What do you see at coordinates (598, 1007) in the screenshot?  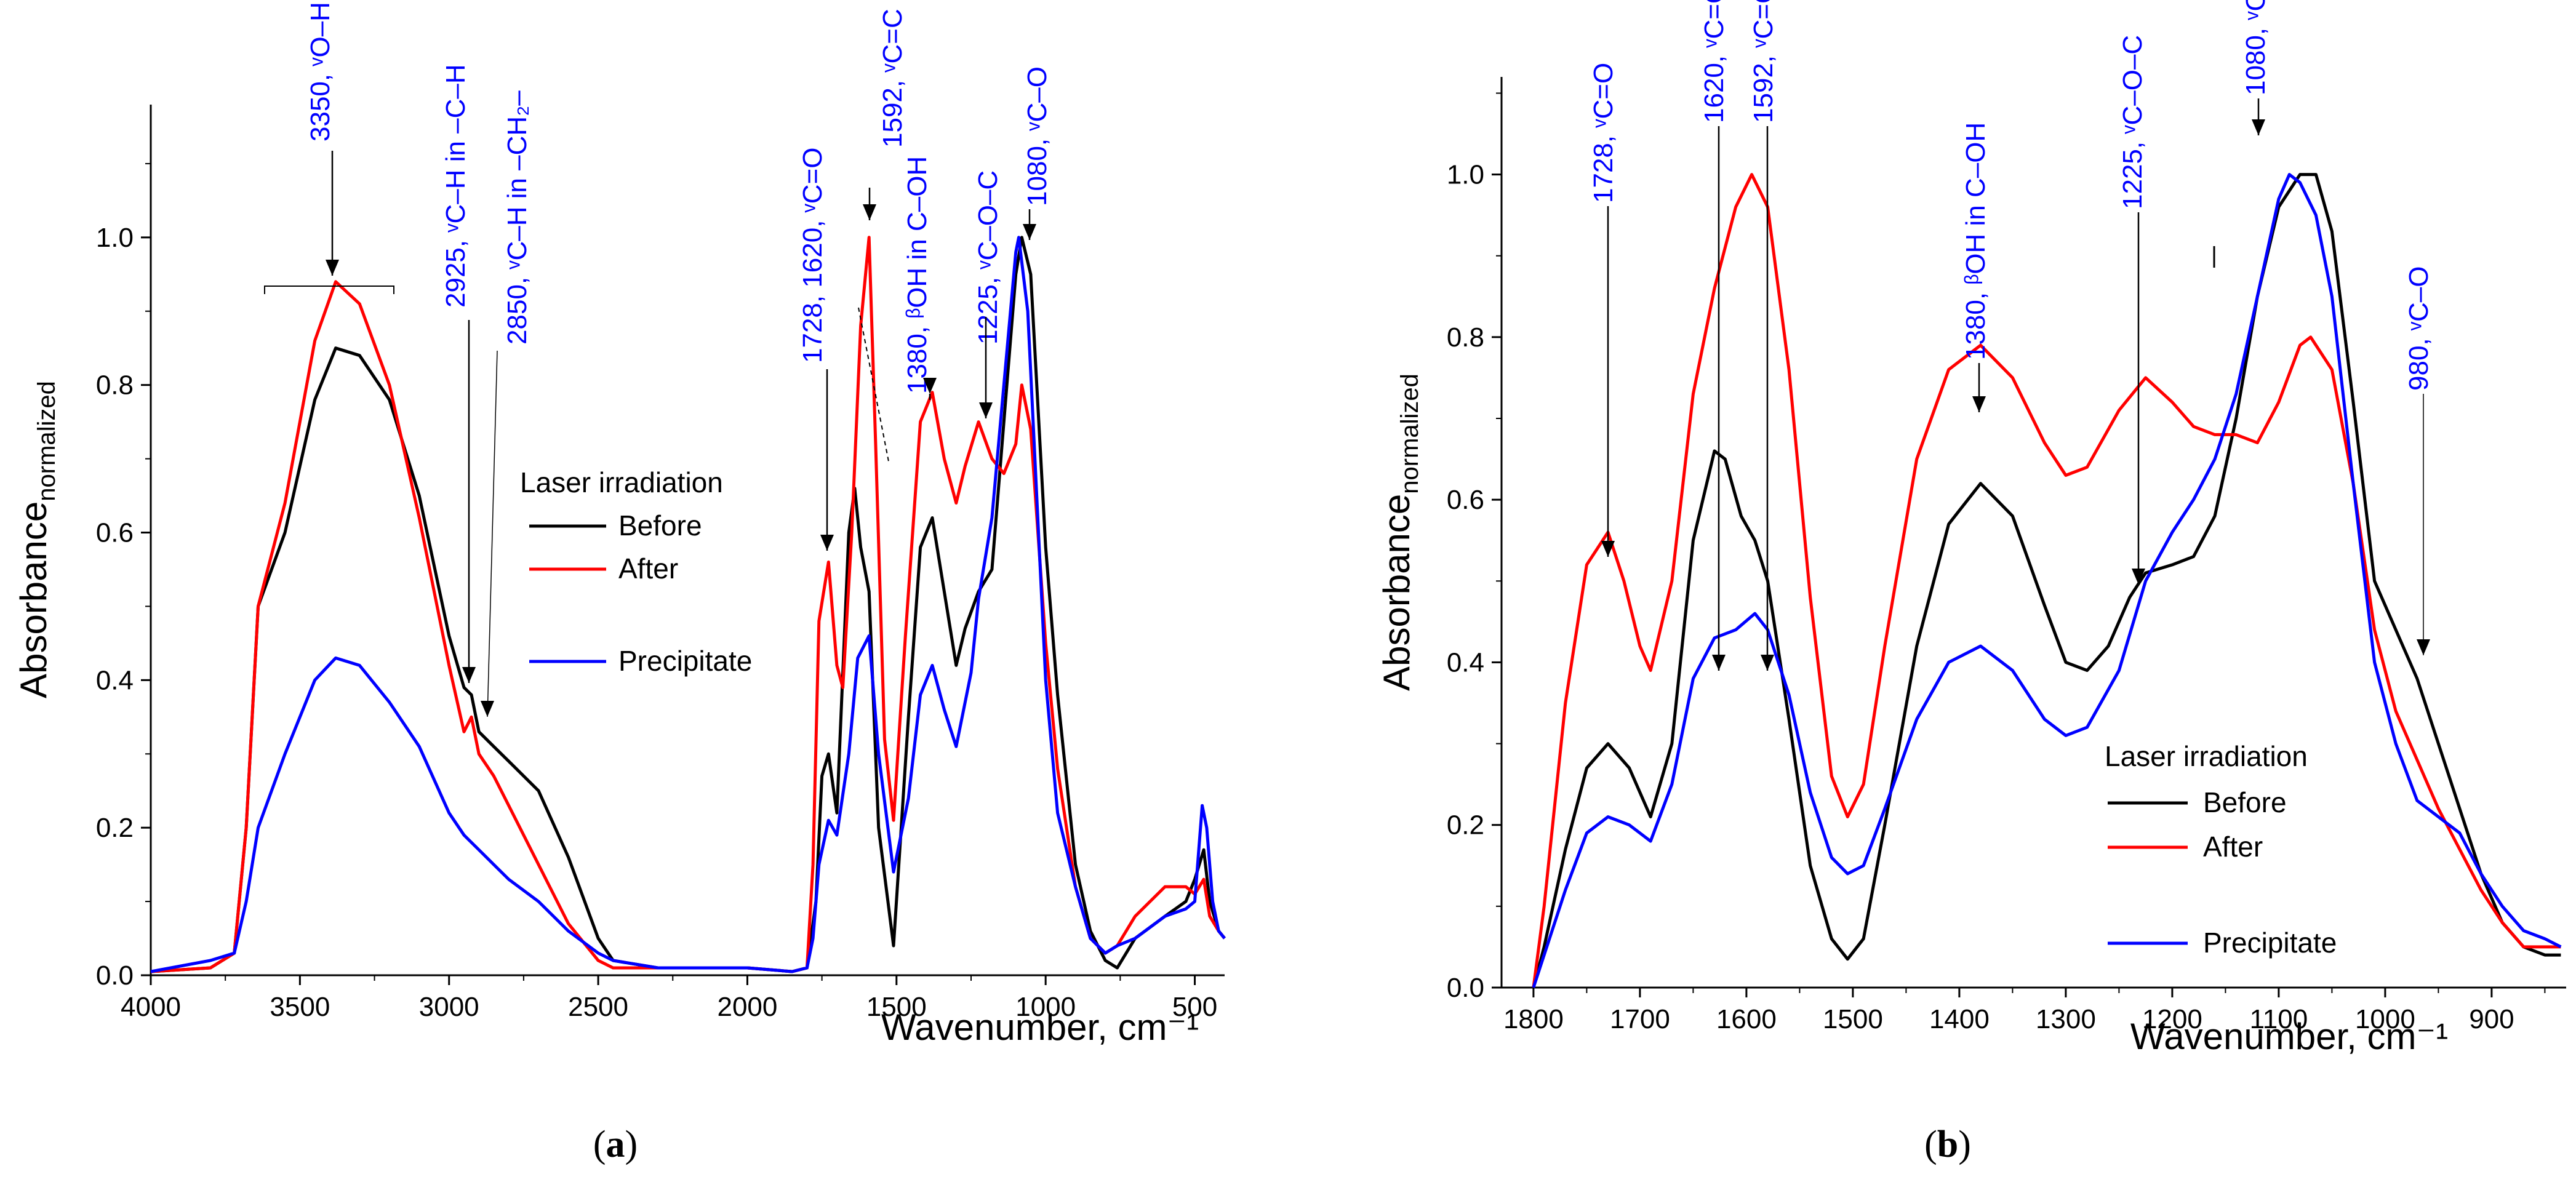 I see `x-tick-label-a: 2500` at bounding box center [598, 1007].